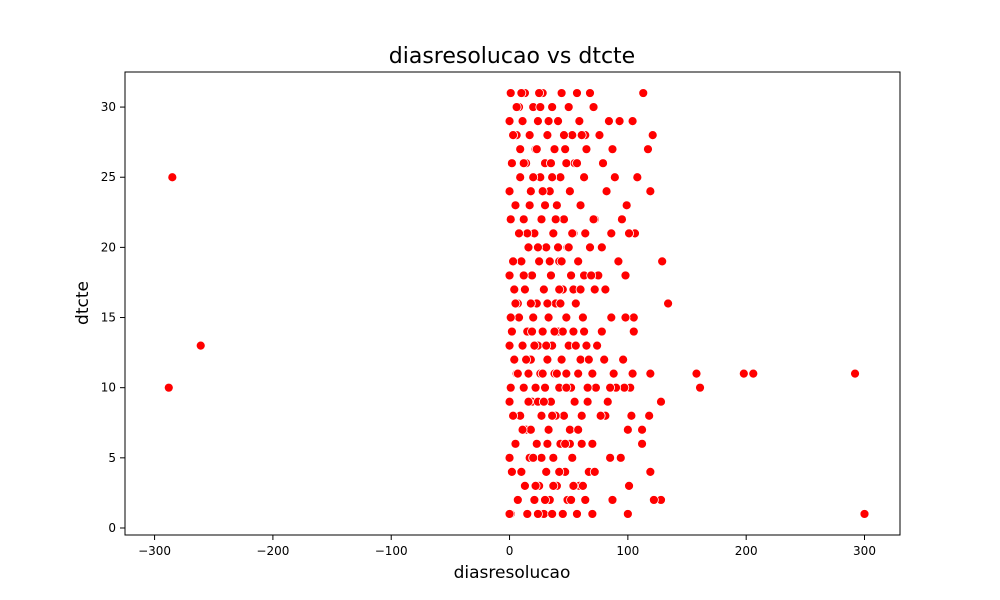 This screenshot has height=600, width=1000. Describe the element at coordinates (507, 546) in the screenshot. I see `x-axis-ticks: −300 −200 −100 0 100 200 300` at that location.